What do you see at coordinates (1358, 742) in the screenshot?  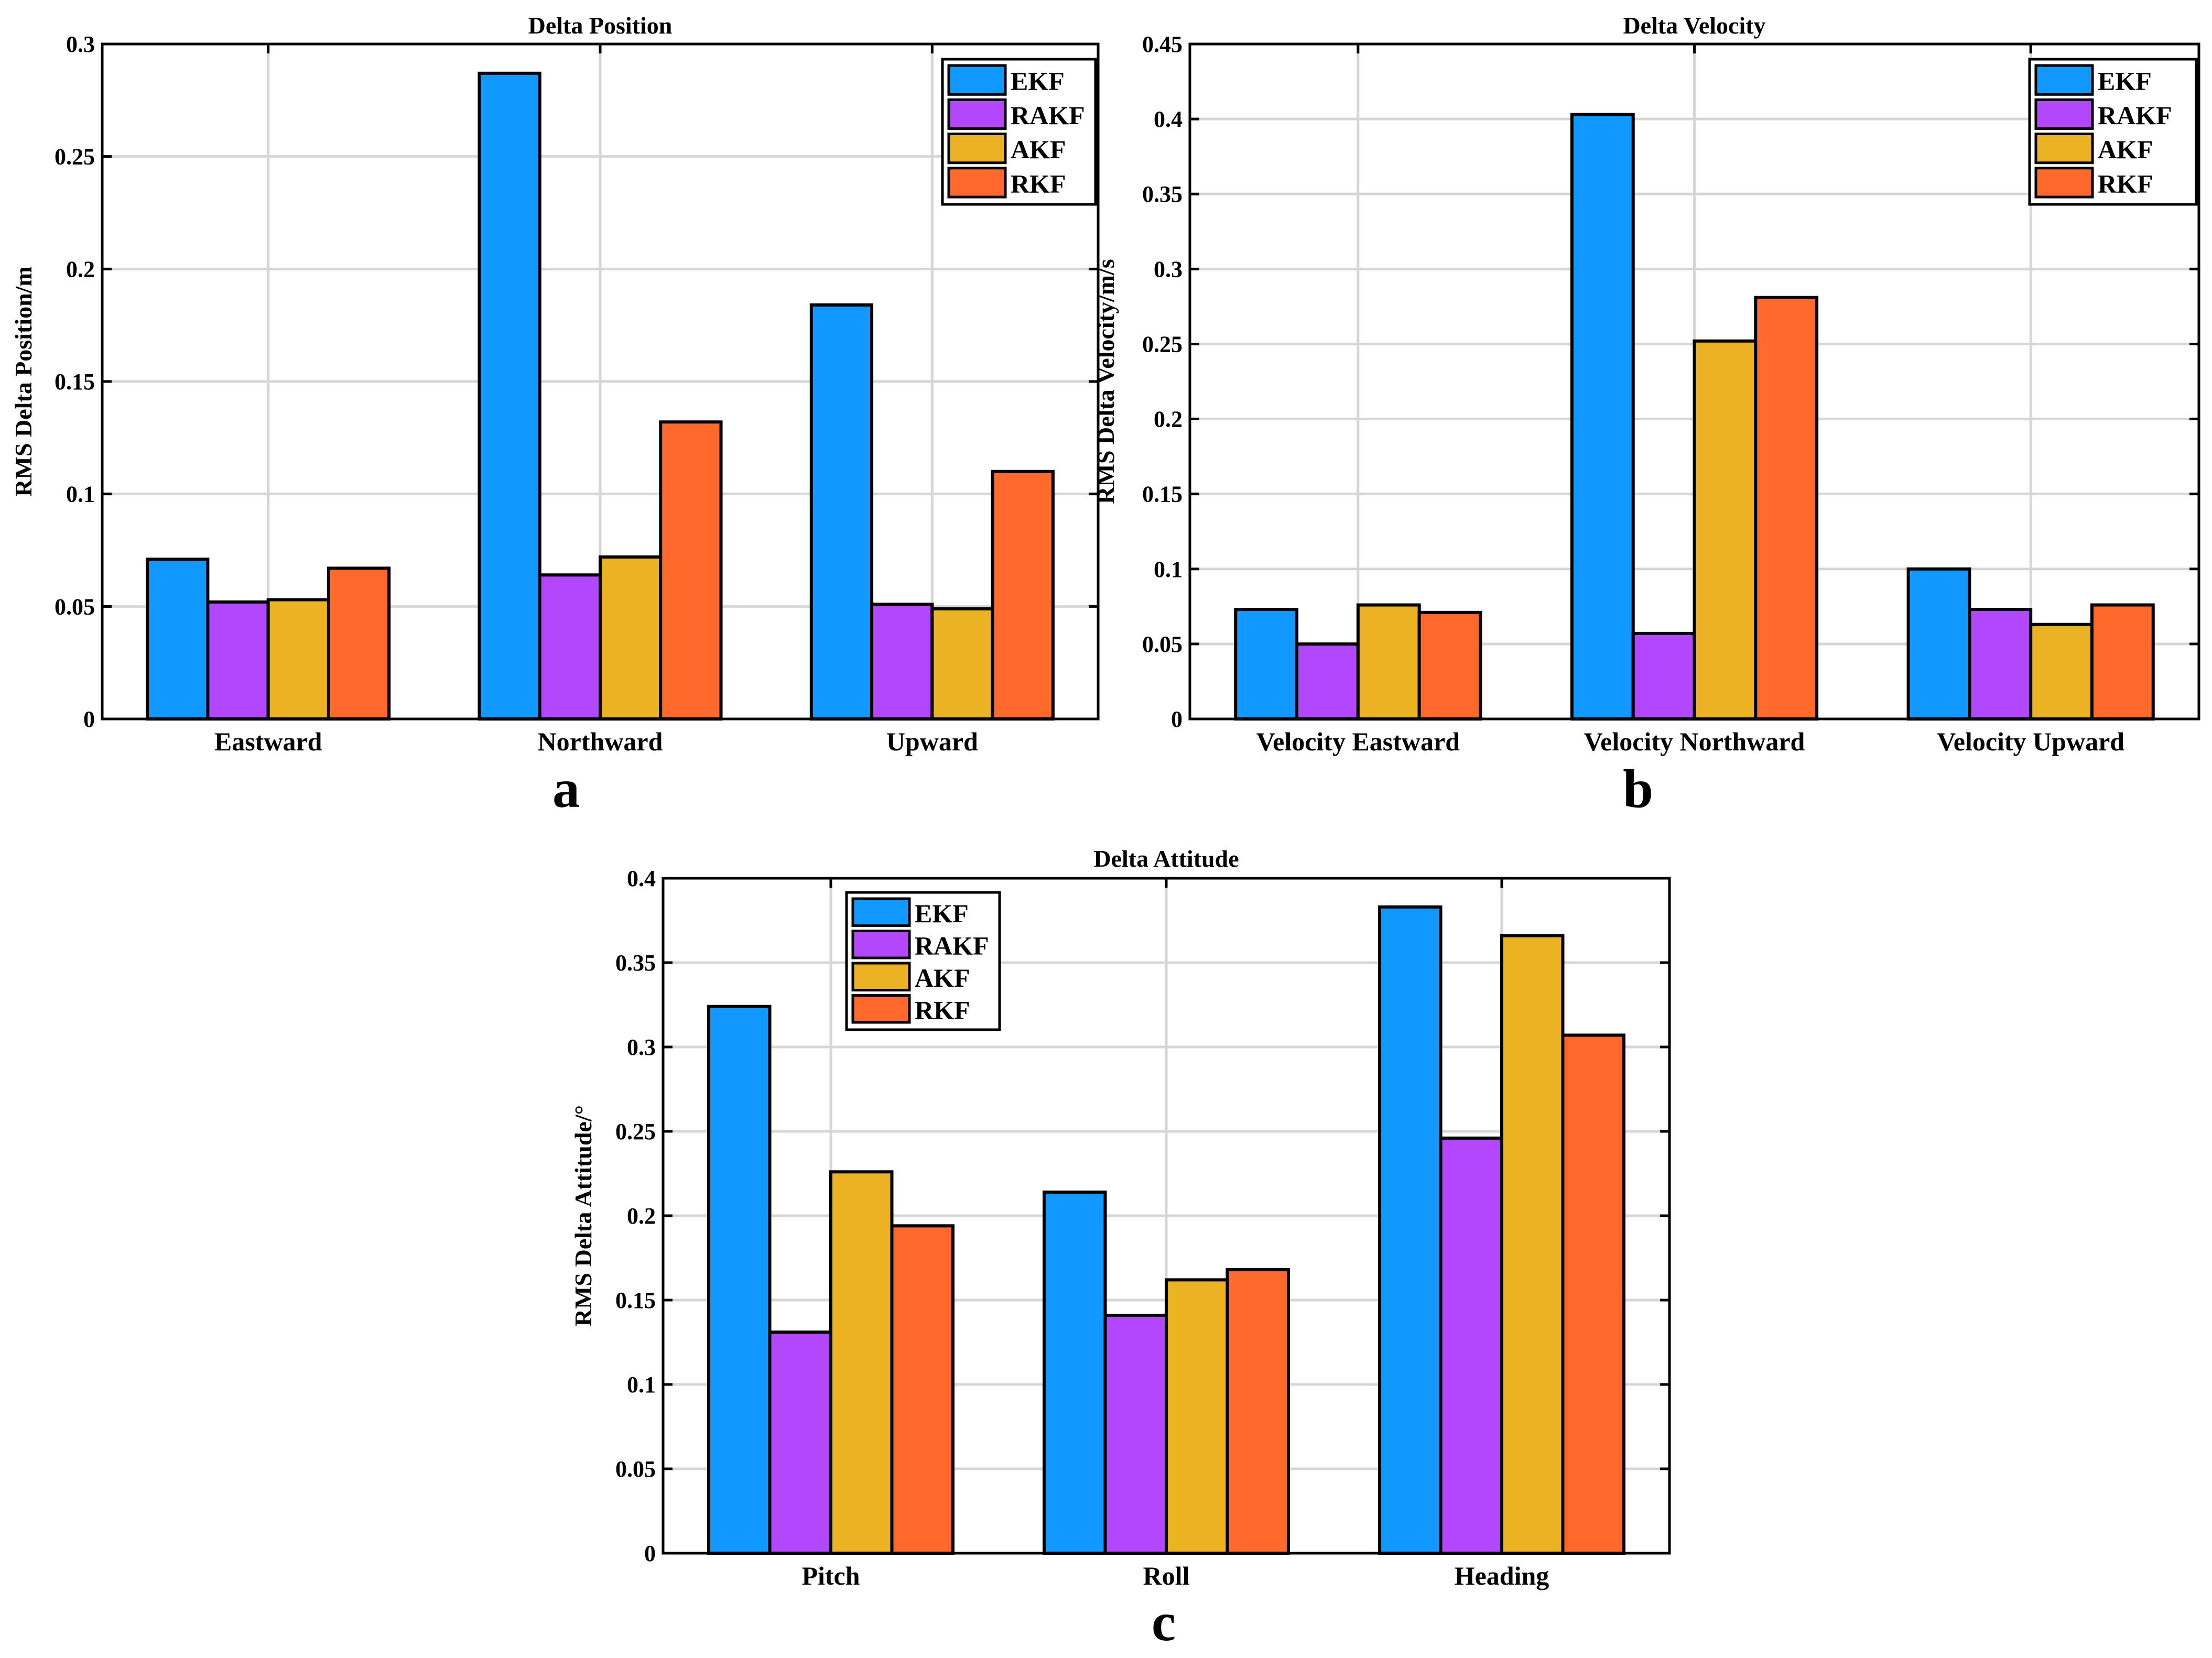 I see `category-label: Velocity Eastward` at bounding box center [1358, 742].